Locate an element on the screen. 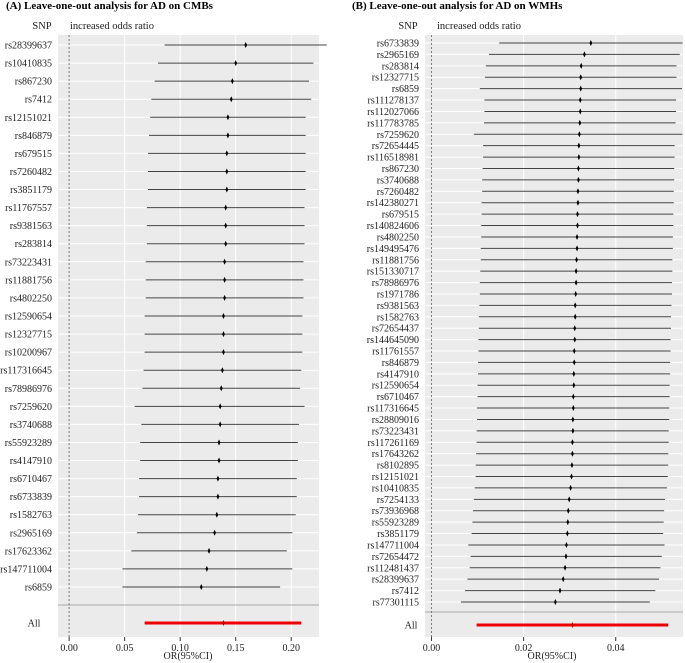 Image resolution: width=685 pixels, height=663 pixels. x-tick-label: 0.02 is located at coordinates (524, 648).